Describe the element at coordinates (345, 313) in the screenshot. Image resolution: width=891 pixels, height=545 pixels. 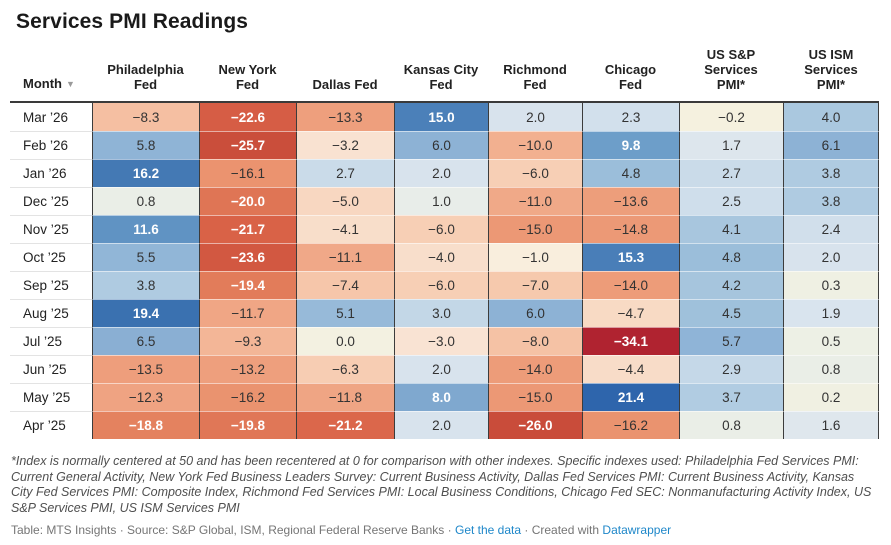
I see `pmi-cell: 5.1` at that location.